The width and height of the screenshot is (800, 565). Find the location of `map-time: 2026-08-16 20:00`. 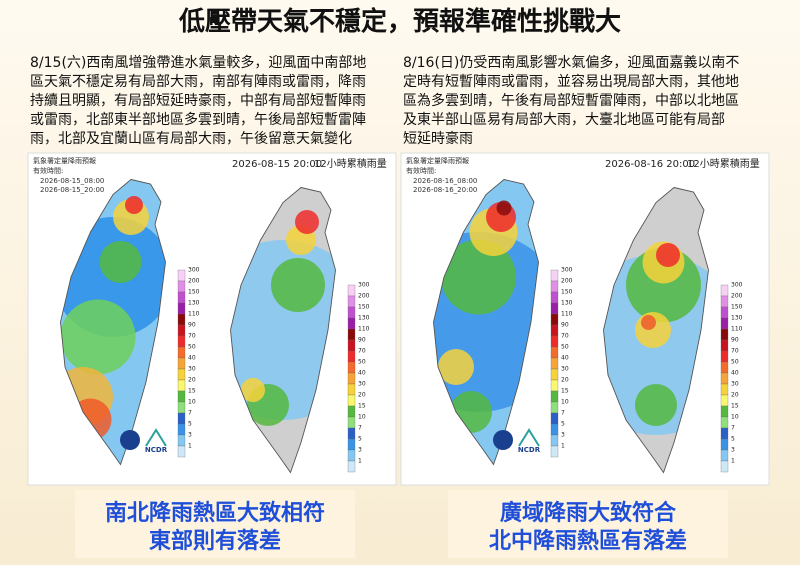

map-time: 2026-08-16 20:00 is located at coordinates (650, 164).